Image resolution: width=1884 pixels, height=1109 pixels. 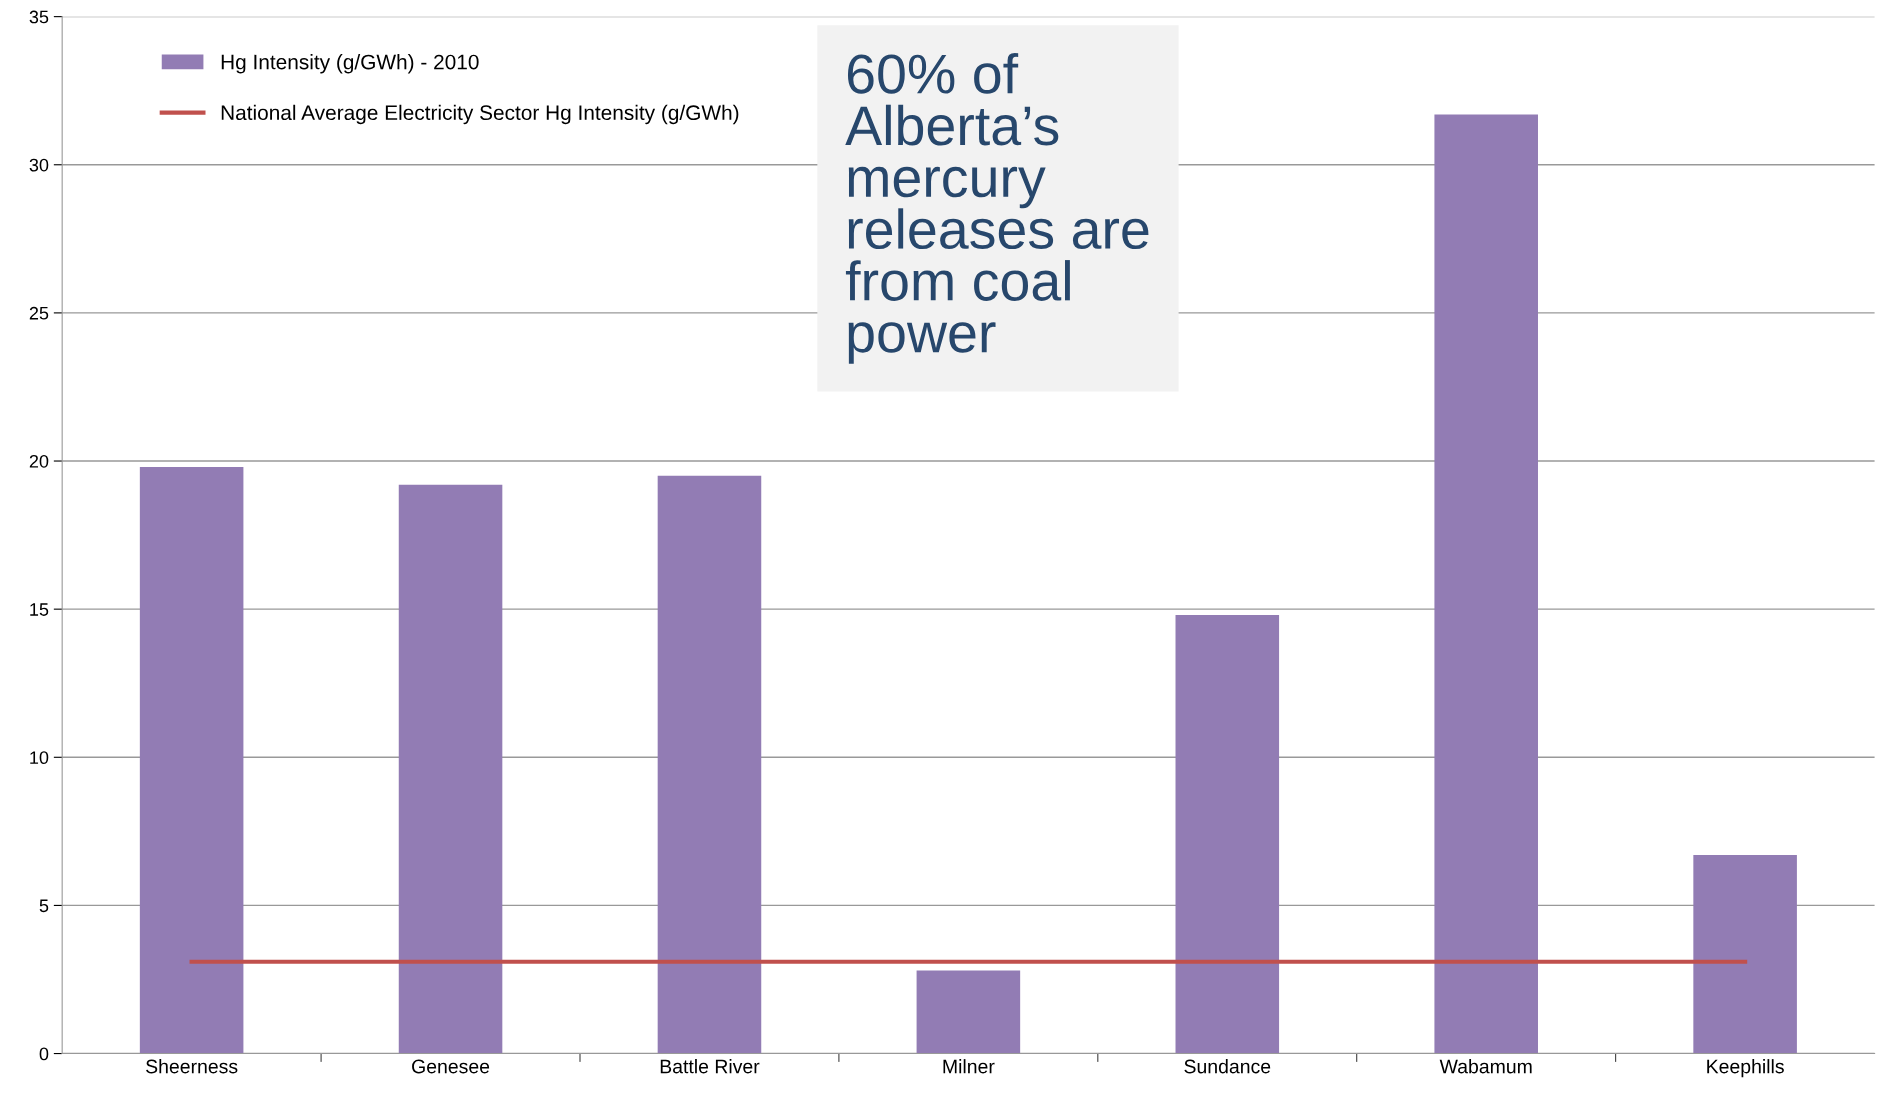 I want to click on x-tick-label: Milner, so click(x=969, y=1066).